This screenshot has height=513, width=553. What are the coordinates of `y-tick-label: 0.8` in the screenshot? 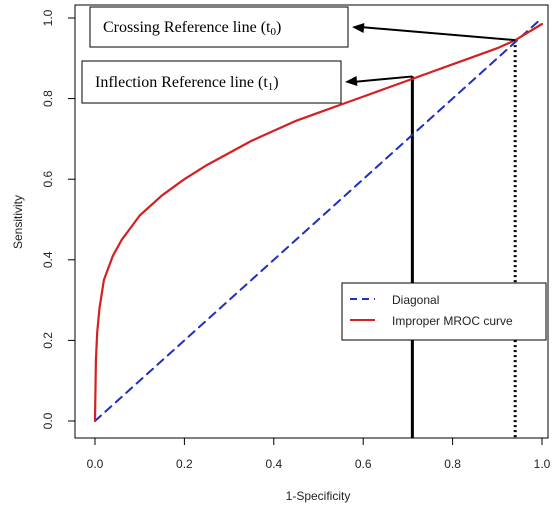 It's located at (48, 98).